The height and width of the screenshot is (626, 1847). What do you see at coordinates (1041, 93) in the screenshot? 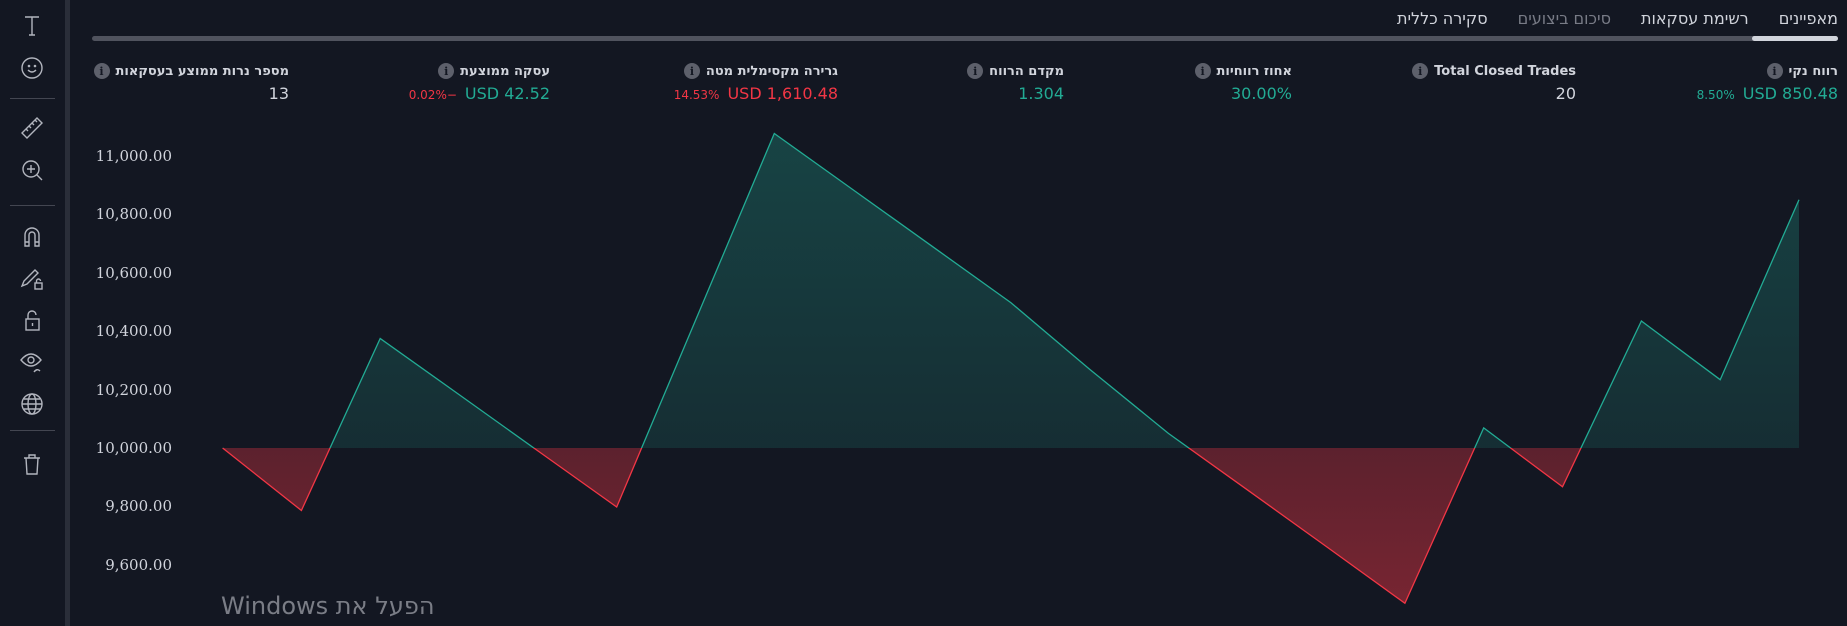
I see `stat-value: 1.304` at bounding box center [1041, 93].